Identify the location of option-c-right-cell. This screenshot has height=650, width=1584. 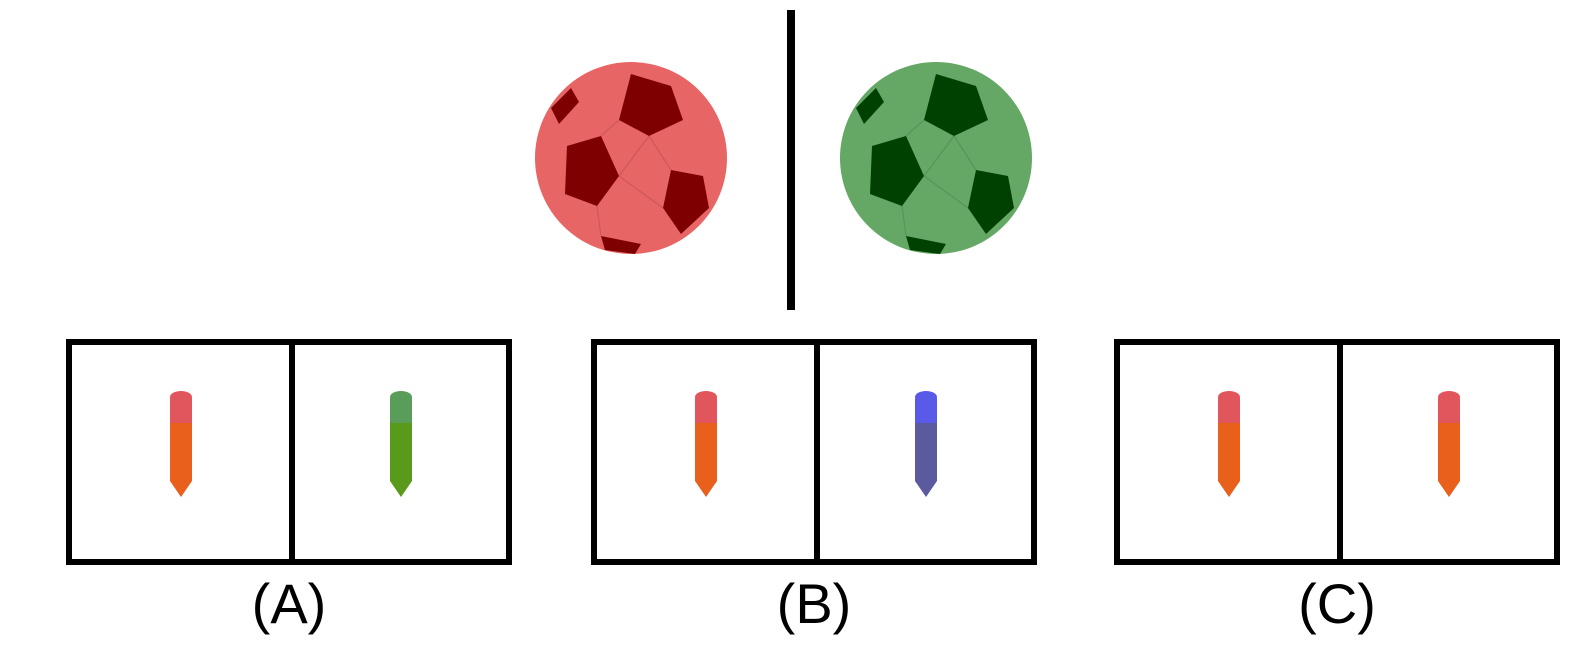
(1445, 452).